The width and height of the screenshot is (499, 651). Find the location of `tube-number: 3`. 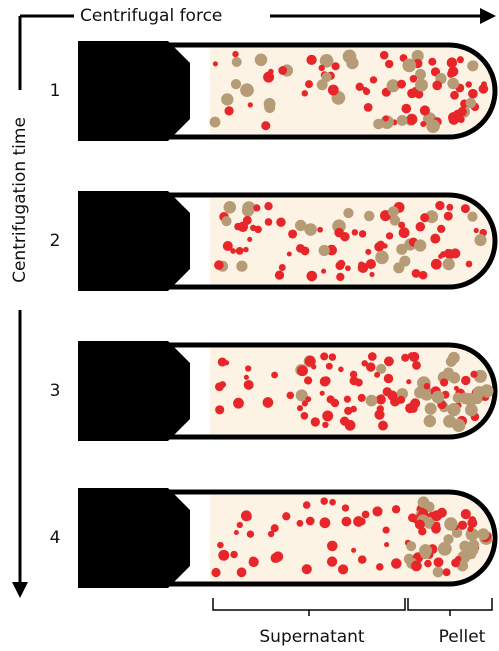

tube-number: 3 is located at coordinates (55, 391).